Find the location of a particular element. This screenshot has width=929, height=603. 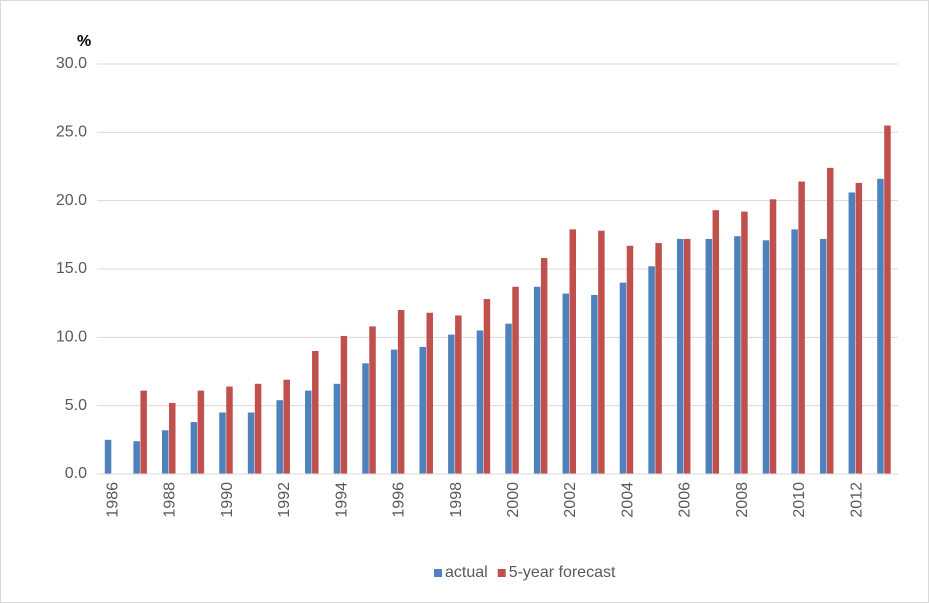

x-tick-label: 2002 is located at coordinates (570, 500).